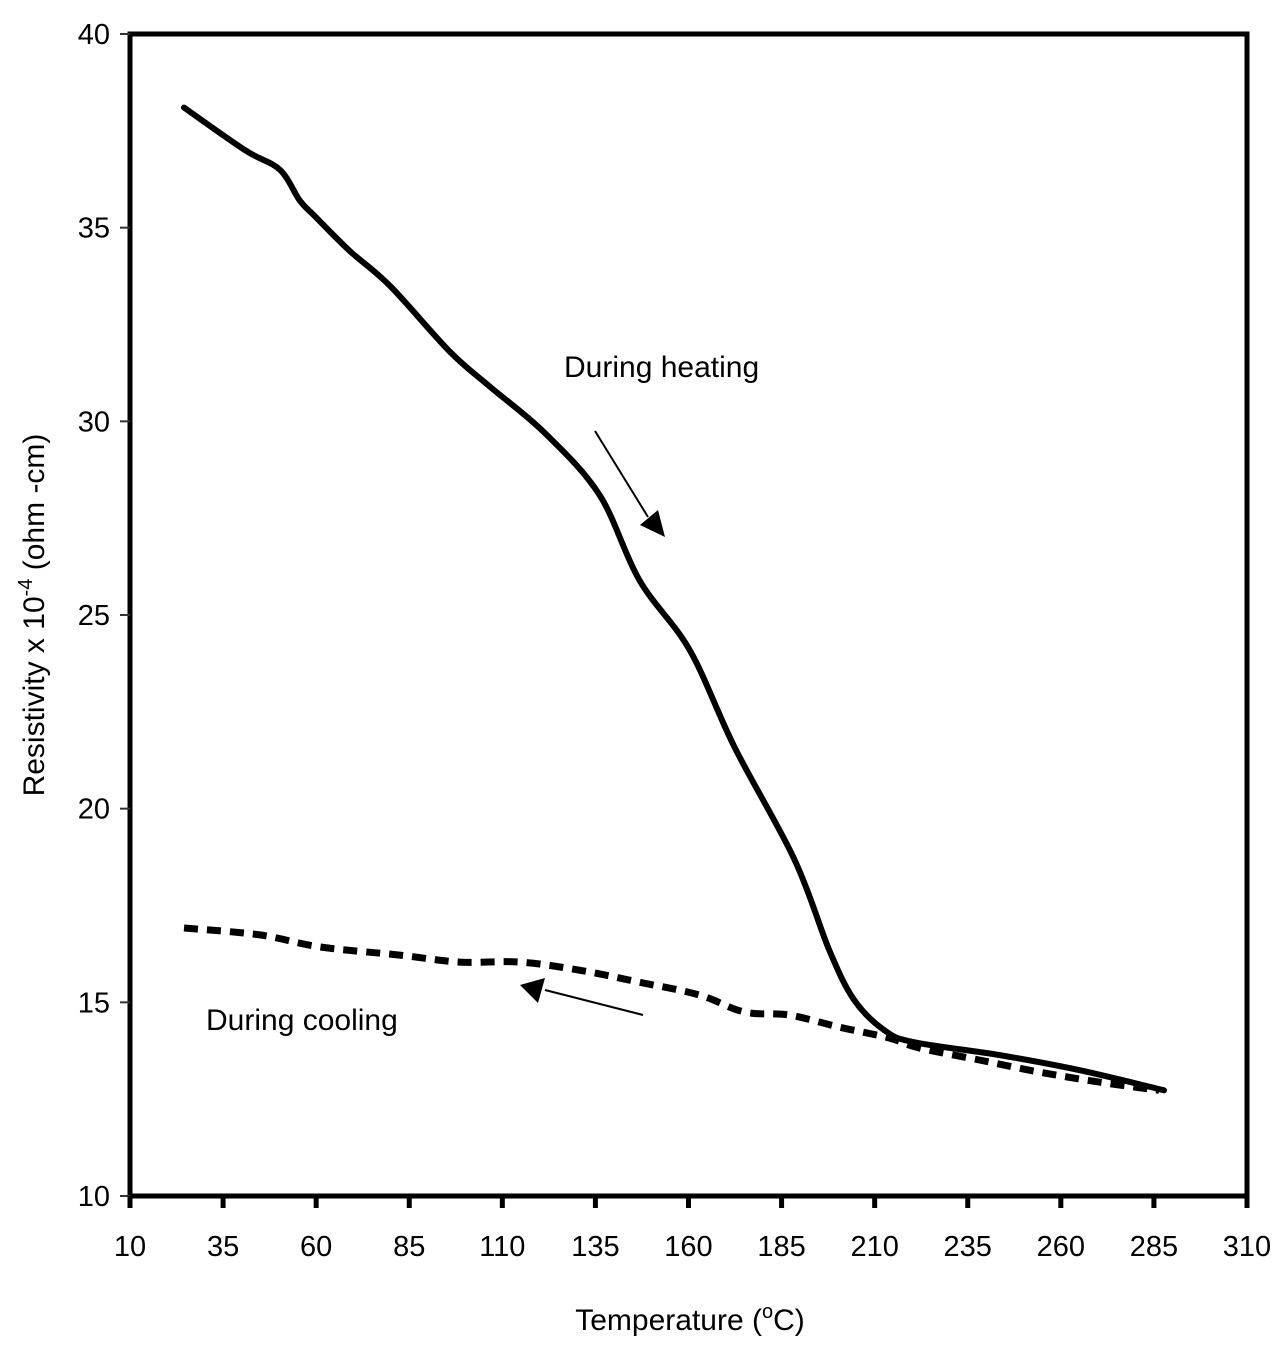  I want to click on y-axis-title-tail: (ohm -cm), so click(34, 506).